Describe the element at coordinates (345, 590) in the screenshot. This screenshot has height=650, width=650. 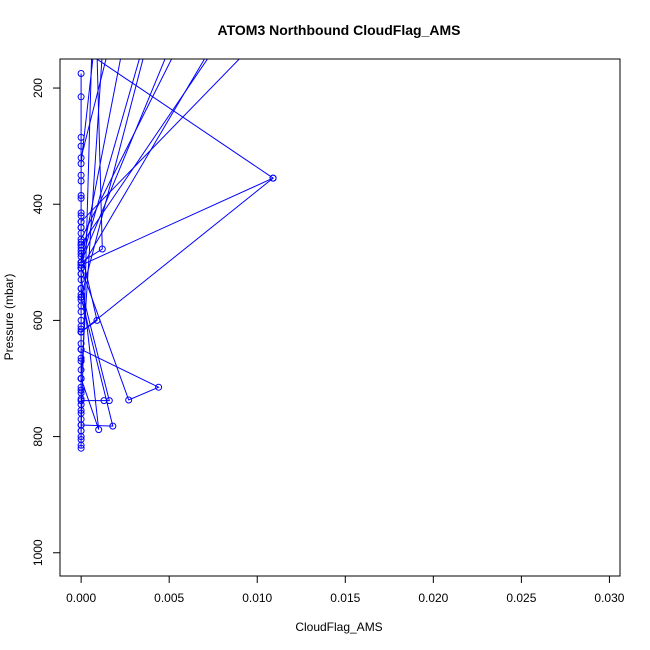
I see `x-axis: 0.000 0.005 0.010 0.015 0.020 0.025 0.030` at that location.